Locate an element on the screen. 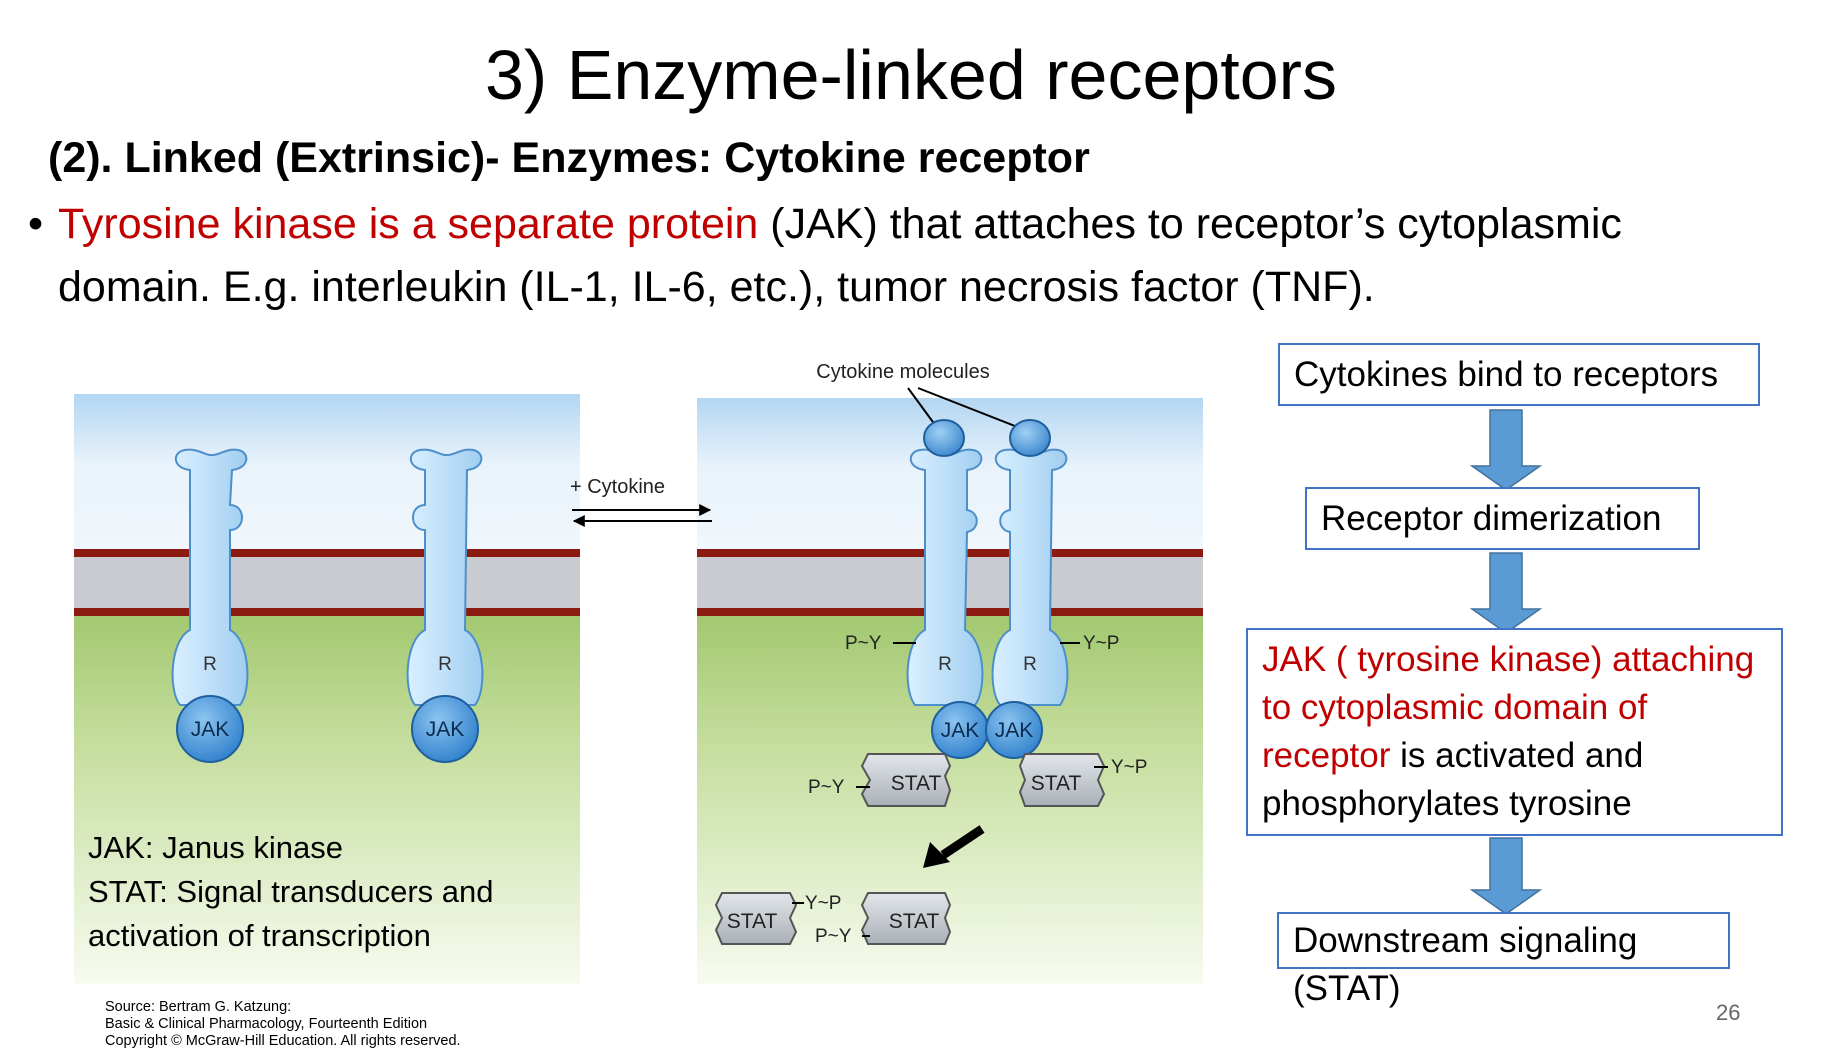 The height and width of the screenshot is (1050, 1822). equilibrium-arrows: + Cytokine is located at coordinates (641, 501).